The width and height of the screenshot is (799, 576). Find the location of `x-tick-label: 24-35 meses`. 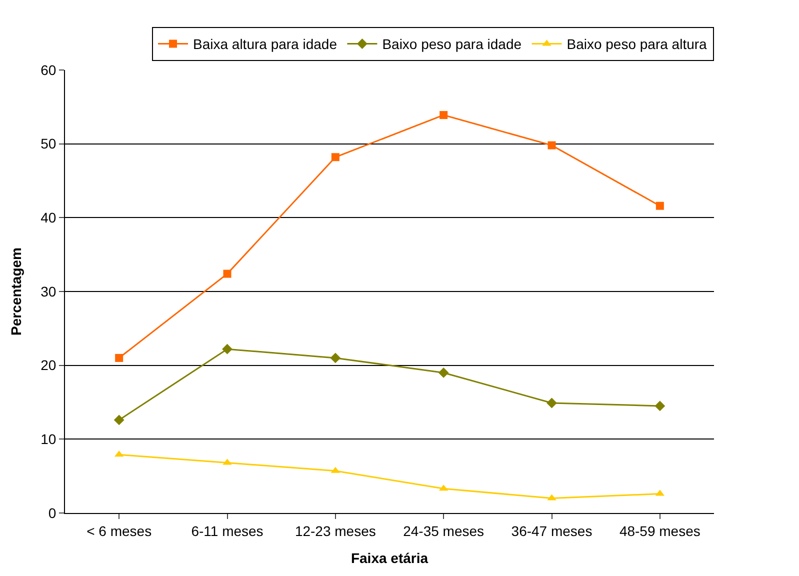

x-tick-label: 24-35 meses is located at coordinates (443, 530).